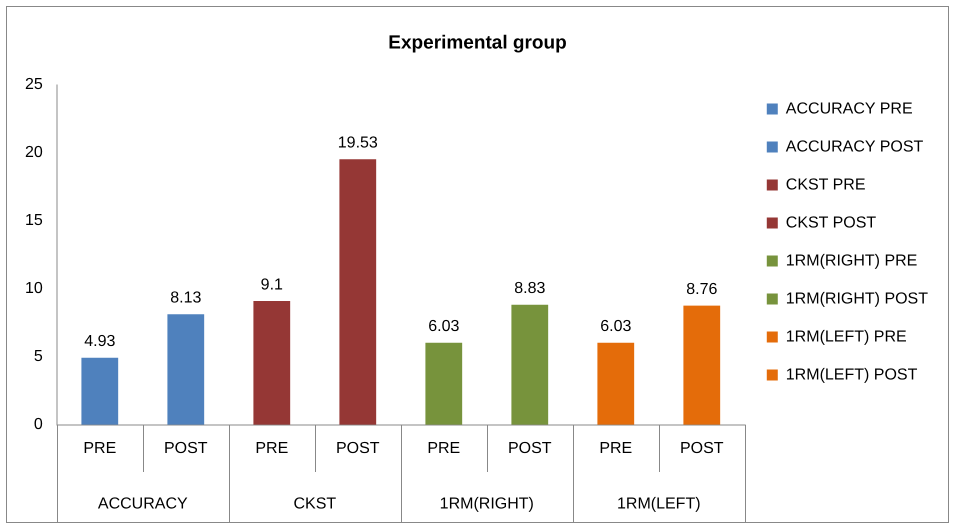  I want to click on legend-label: CKST PRE, so click(826, 185).